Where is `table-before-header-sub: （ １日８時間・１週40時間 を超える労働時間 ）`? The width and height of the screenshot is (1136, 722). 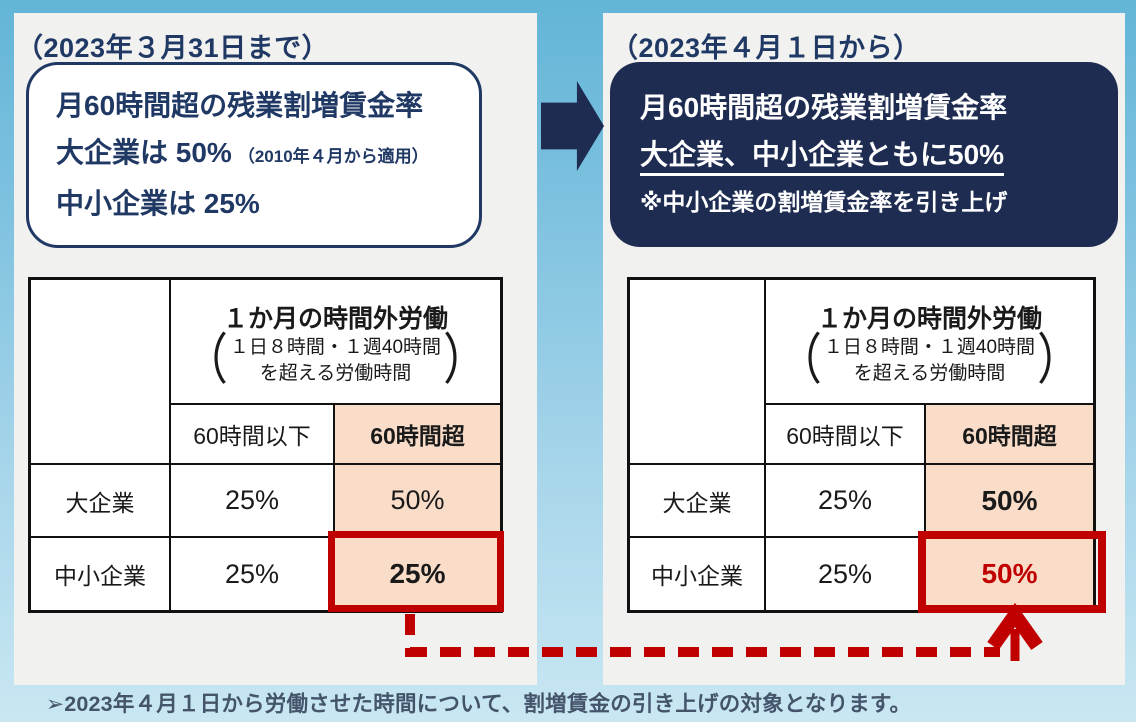 table-before-header-sub: （ １日８時間・１週40時間 を超える労働時間 ） is located at coordinates (335, 360).